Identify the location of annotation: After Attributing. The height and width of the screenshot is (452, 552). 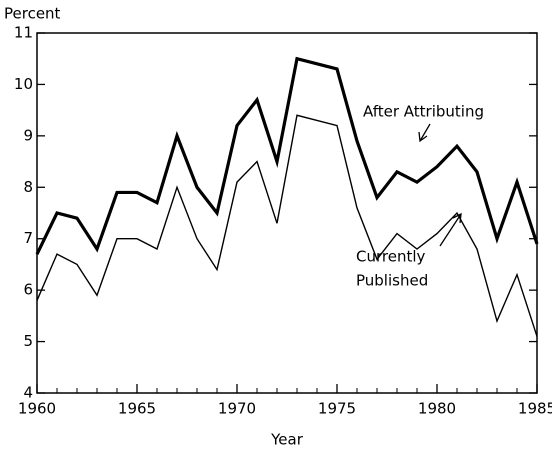
(423, 112).